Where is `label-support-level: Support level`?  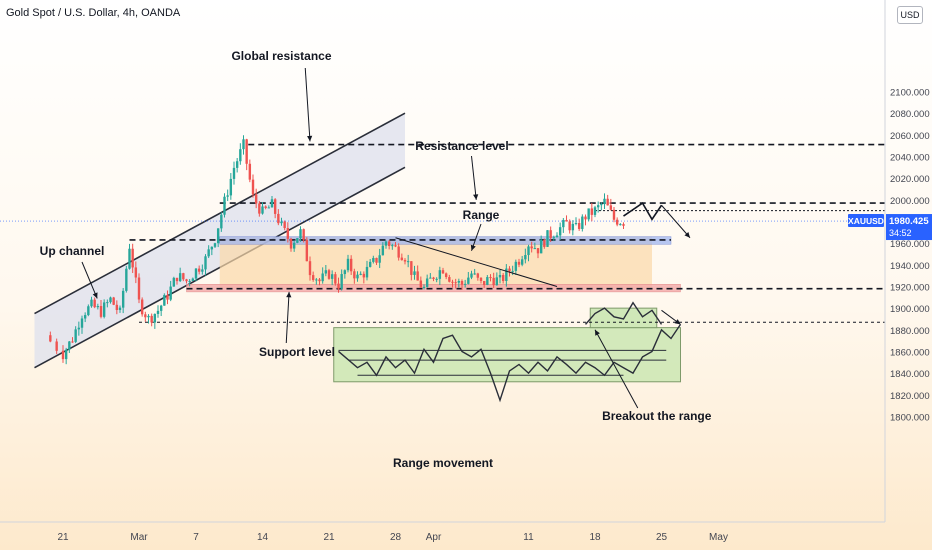
label-support-level: Support level is located at coordinates (297, 352).